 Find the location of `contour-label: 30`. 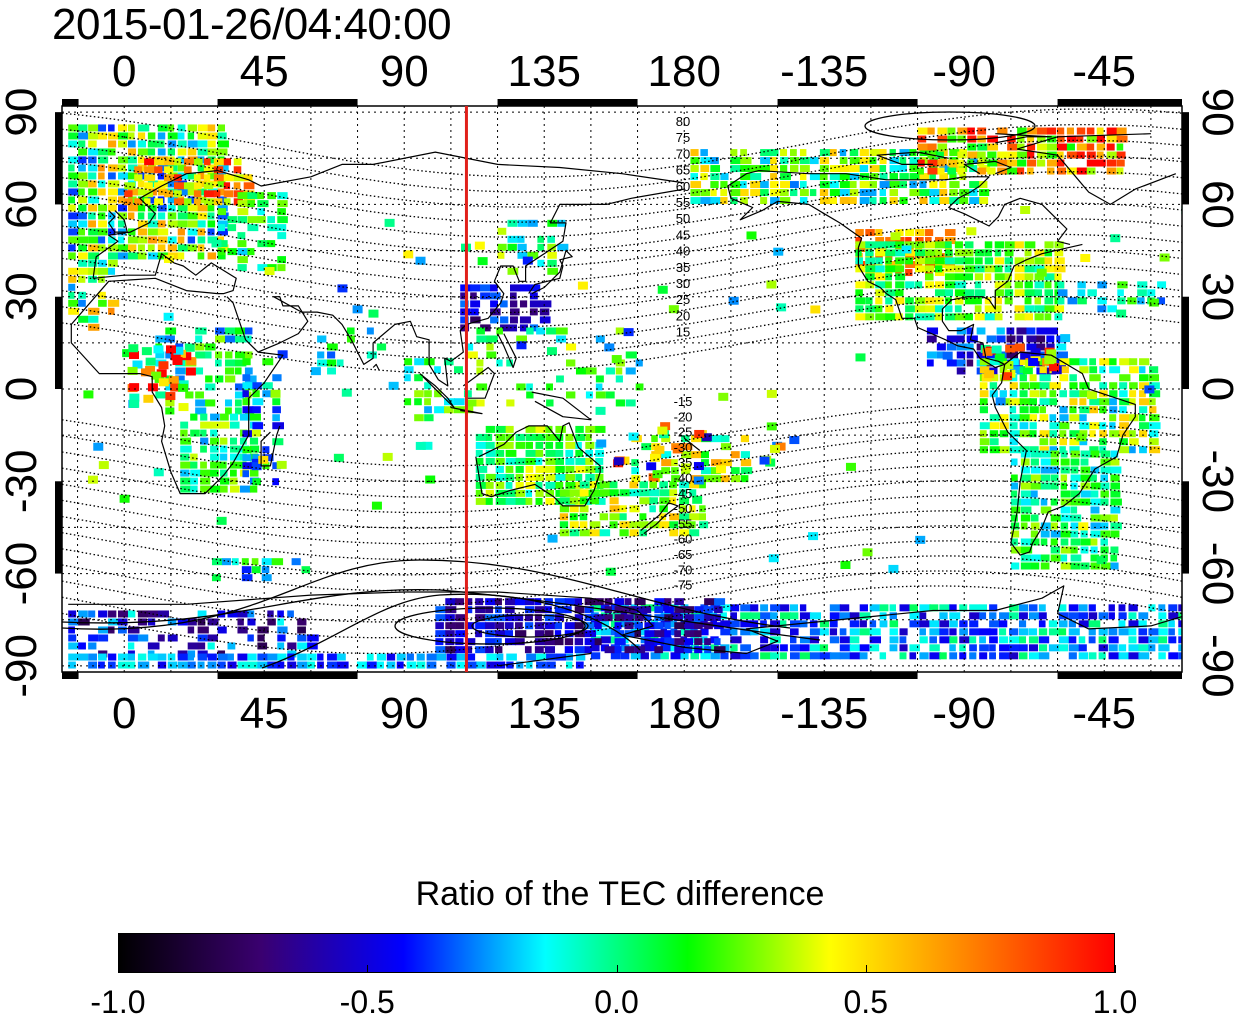

contour-label: 30 is located at coordinates (683, 283).